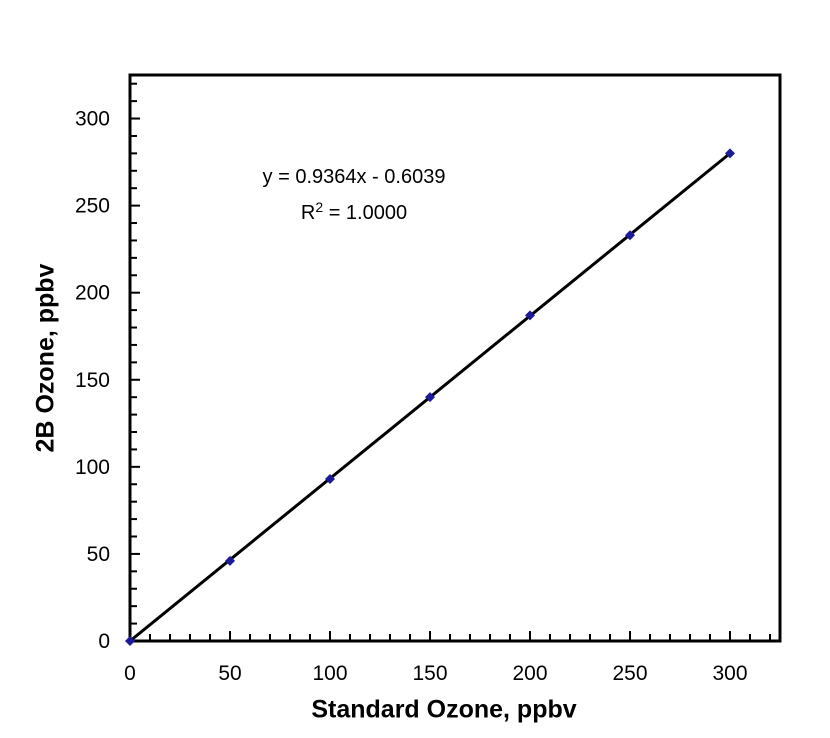 This screenshot has width=830, height=738. Describe the element at coordinates (629, 673) in the screenshot. I see `x-tick-label: 250` at that location.